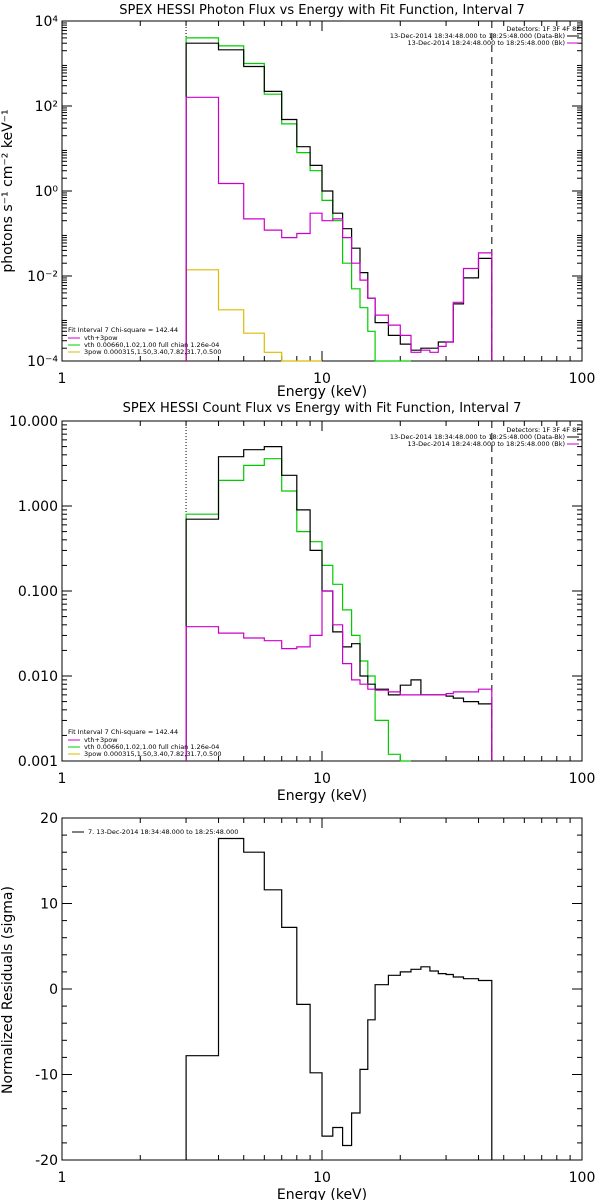 The image size is (600, 1200). I want to click on photon-flux-detectors: Detectors: 1F 3F 4F 8F, so click(543, 29).